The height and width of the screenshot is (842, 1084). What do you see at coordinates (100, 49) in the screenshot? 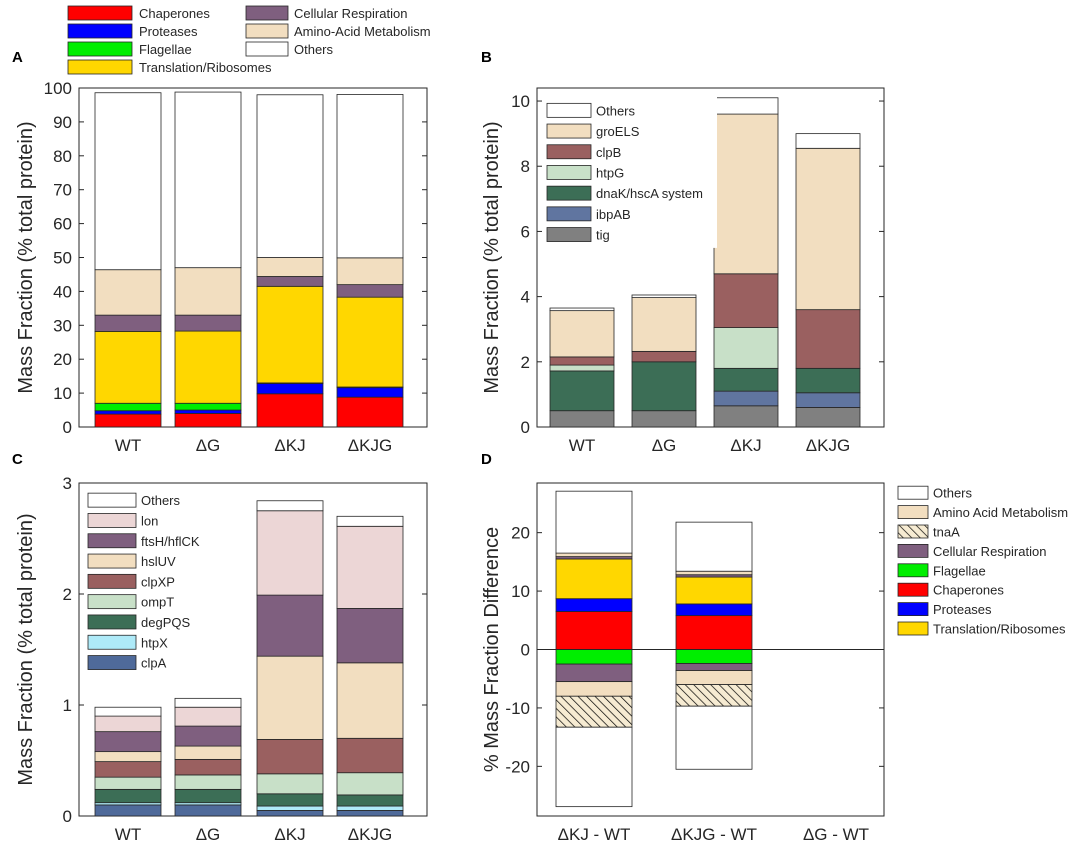
I see `legend-swatch-flagellae` at bounding box center [100, 49].